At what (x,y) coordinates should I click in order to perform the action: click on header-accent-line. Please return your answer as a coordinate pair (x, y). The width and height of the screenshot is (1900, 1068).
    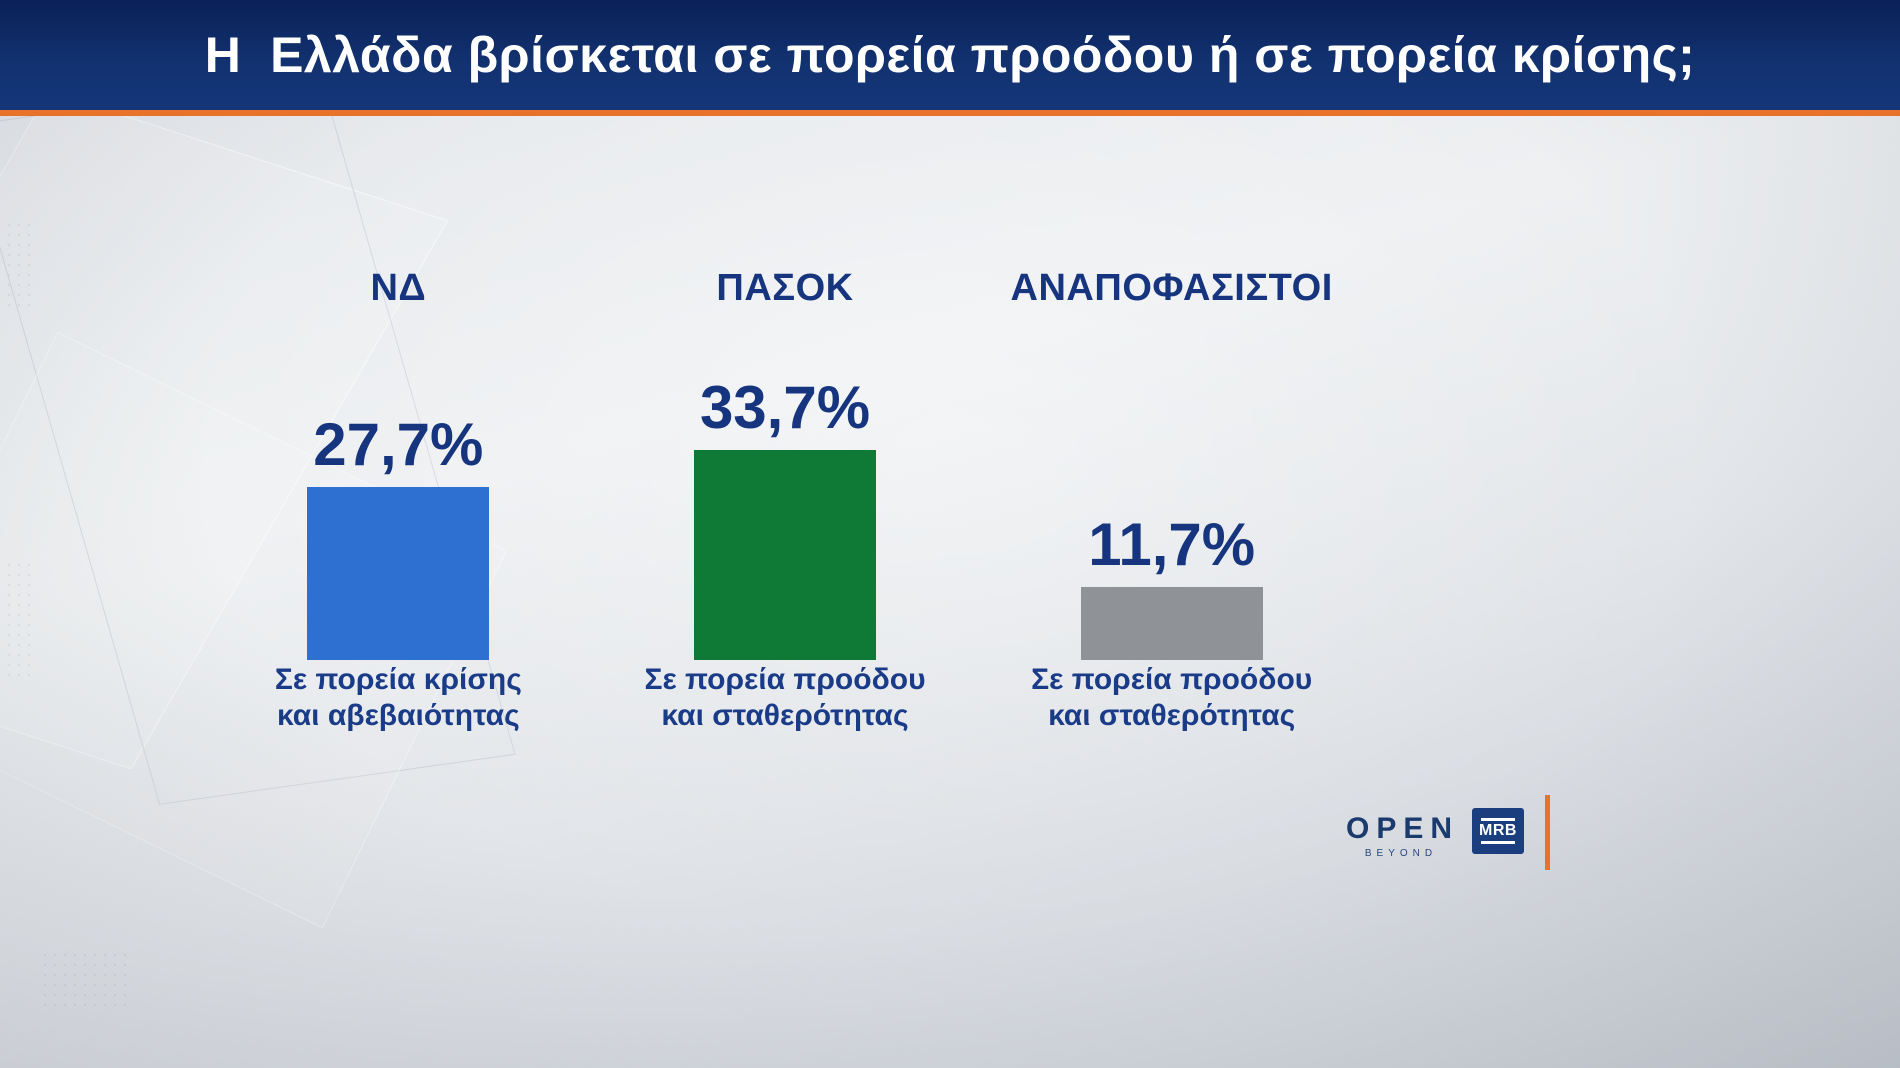
    Looking at the image, I should click on (950, 113).